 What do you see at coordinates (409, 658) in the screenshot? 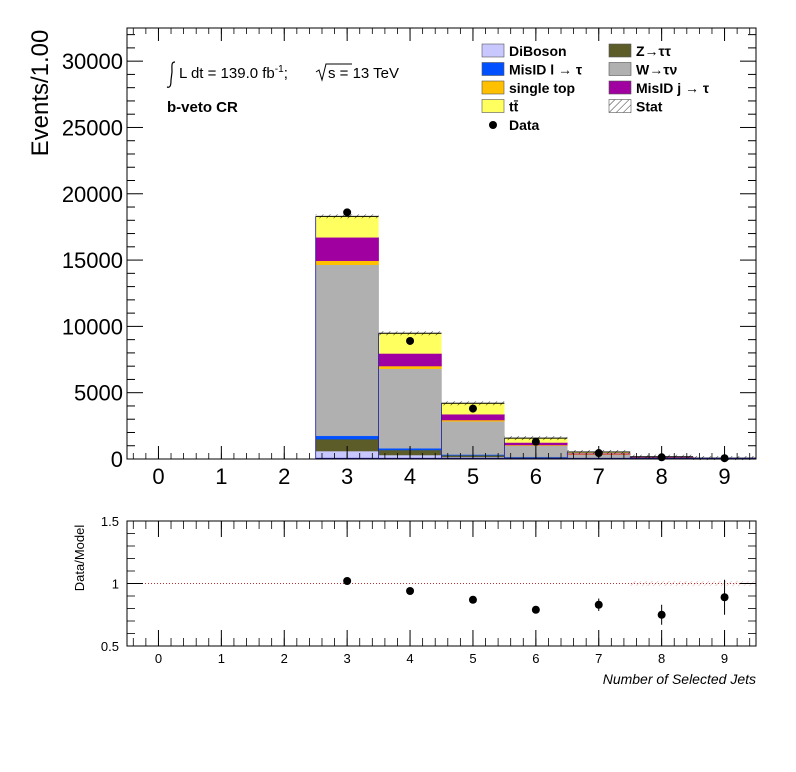
I see `ratio-xtick-label-4: 4` at bounding box center [409, 658].